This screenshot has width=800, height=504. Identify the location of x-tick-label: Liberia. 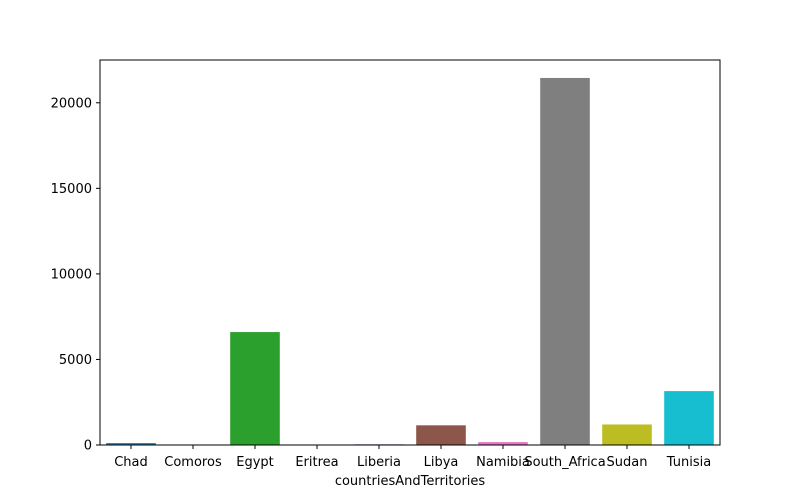
(379, 462).